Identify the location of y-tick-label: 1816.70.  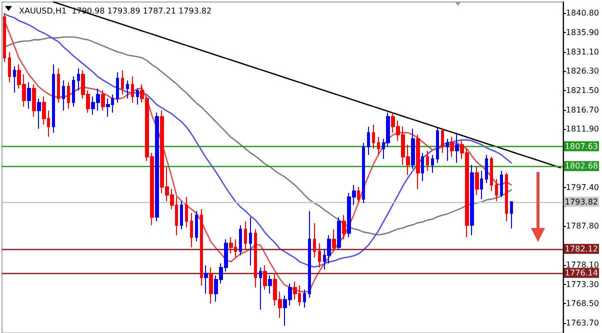
(583, 109).